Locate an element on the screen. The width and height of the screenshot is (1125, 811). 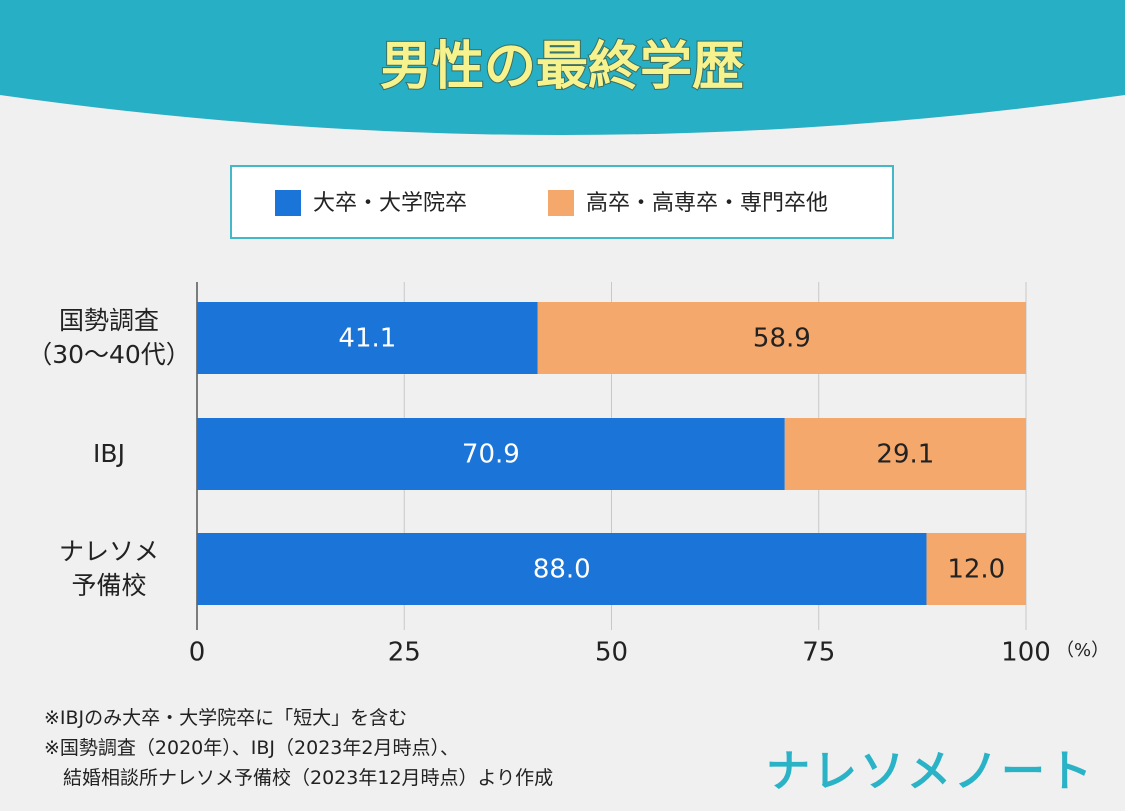
value-label: 58.9 is located at coordinates (782, 339).